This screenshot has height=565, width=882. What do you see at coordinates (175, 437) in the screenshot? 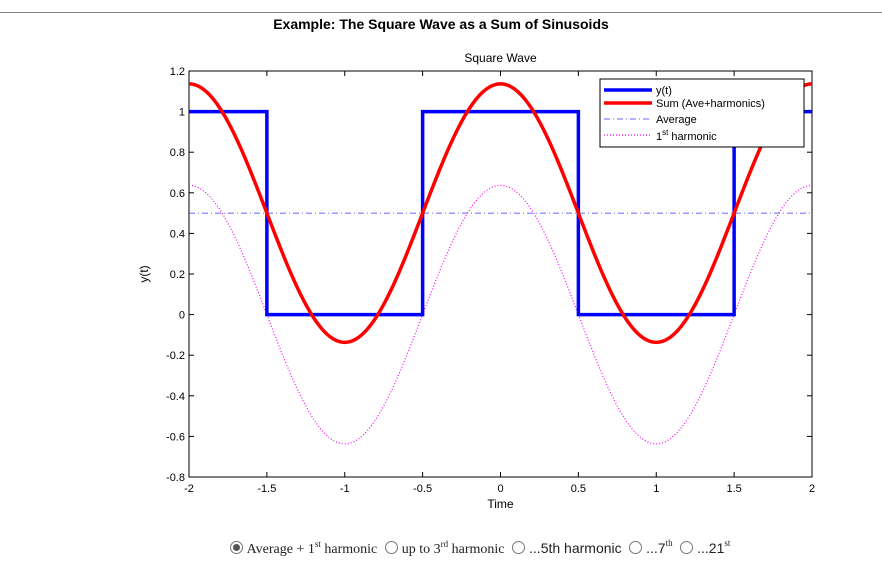
I see `y-tick-label: -0.6` at bounding box center [175, 437].